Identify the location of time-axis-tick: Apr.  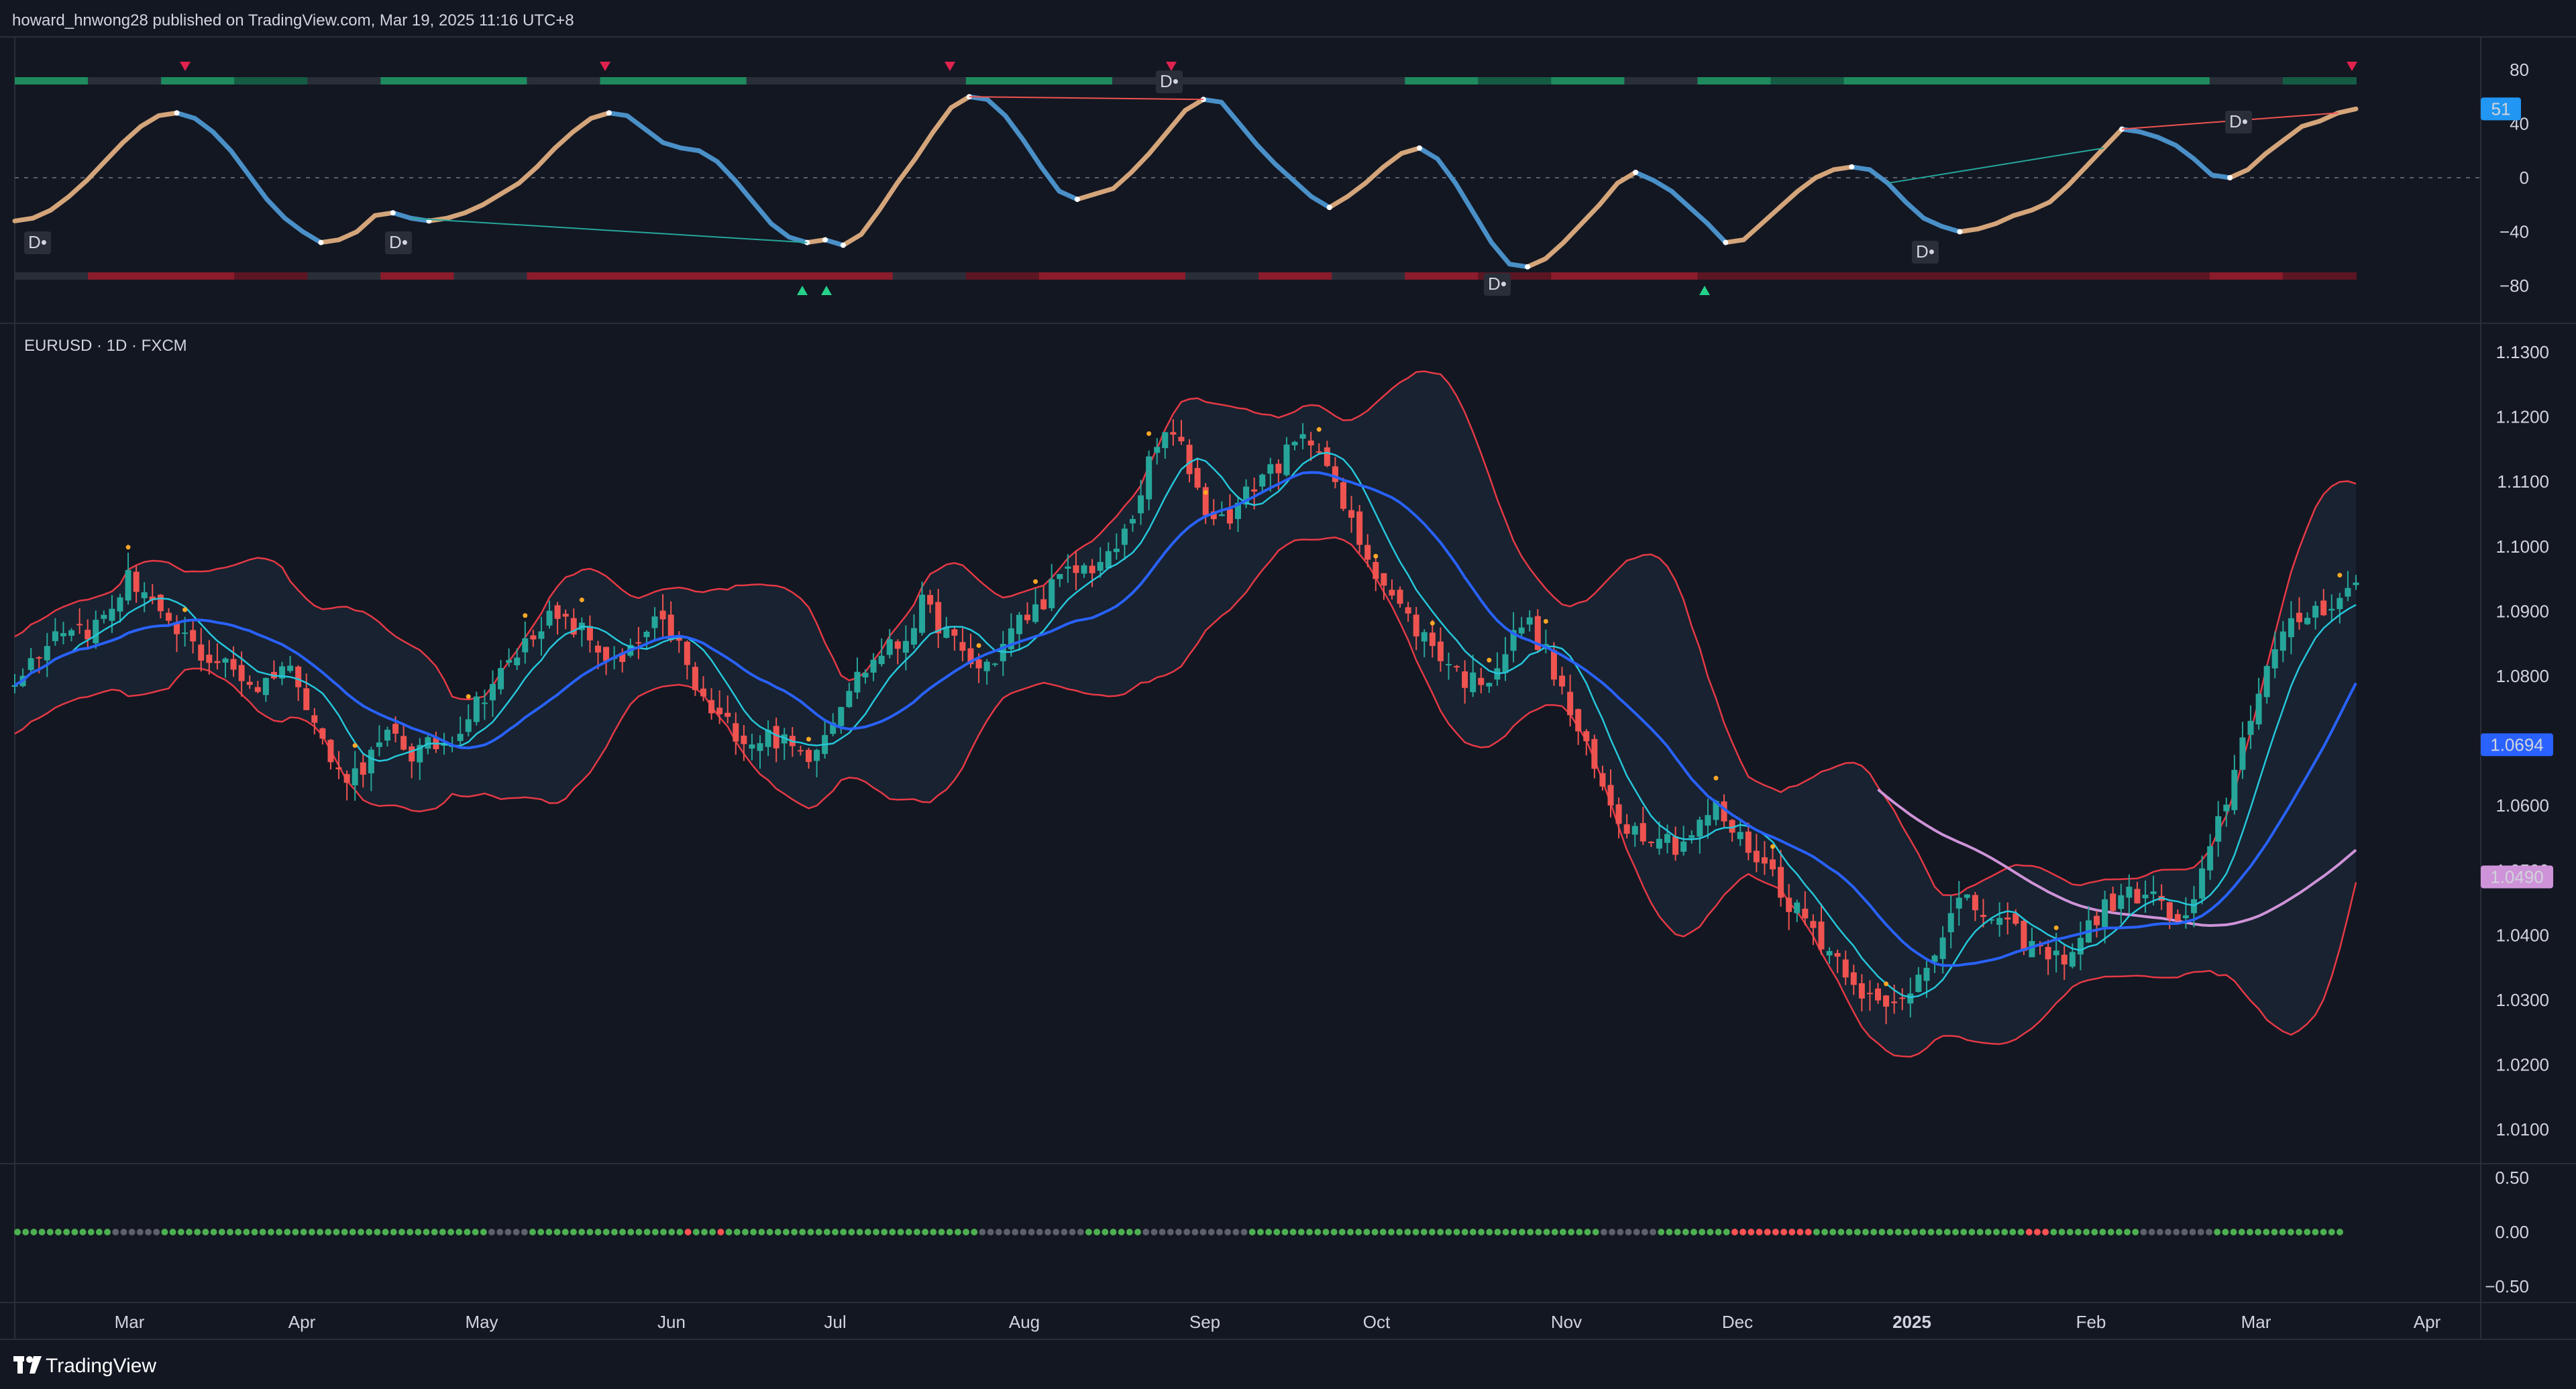
(302, 1322).